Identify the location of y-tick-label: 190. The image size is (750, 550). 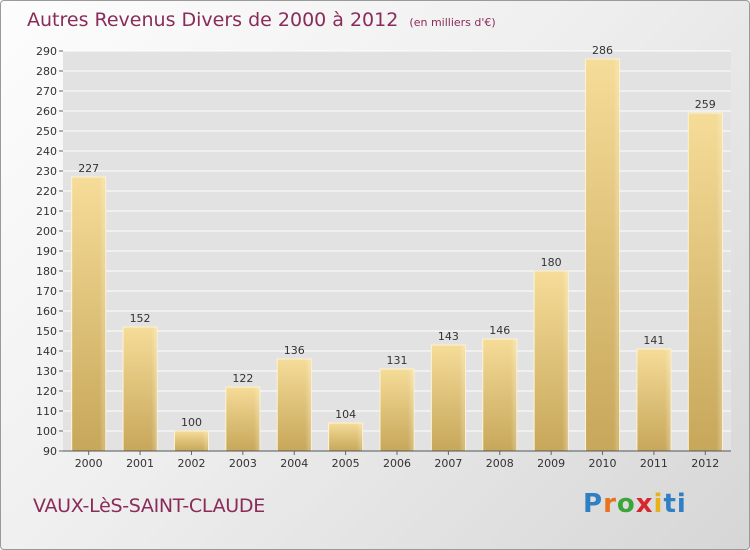
(46, 251).